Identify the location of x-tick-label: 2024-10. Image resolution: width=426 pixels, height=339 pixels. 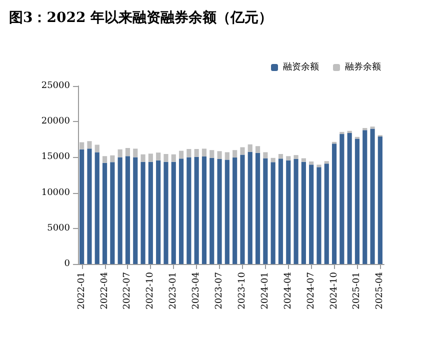
(334, 291).